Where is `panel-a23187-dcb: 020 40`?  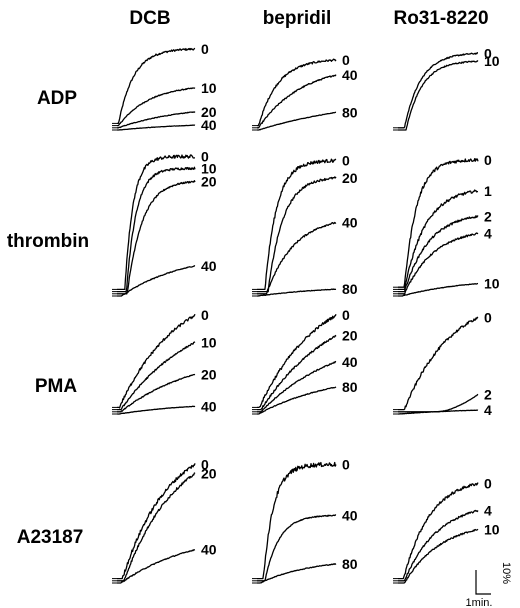
panel-a23187-dcb: 020 40 is located at coordinates (164, 520).